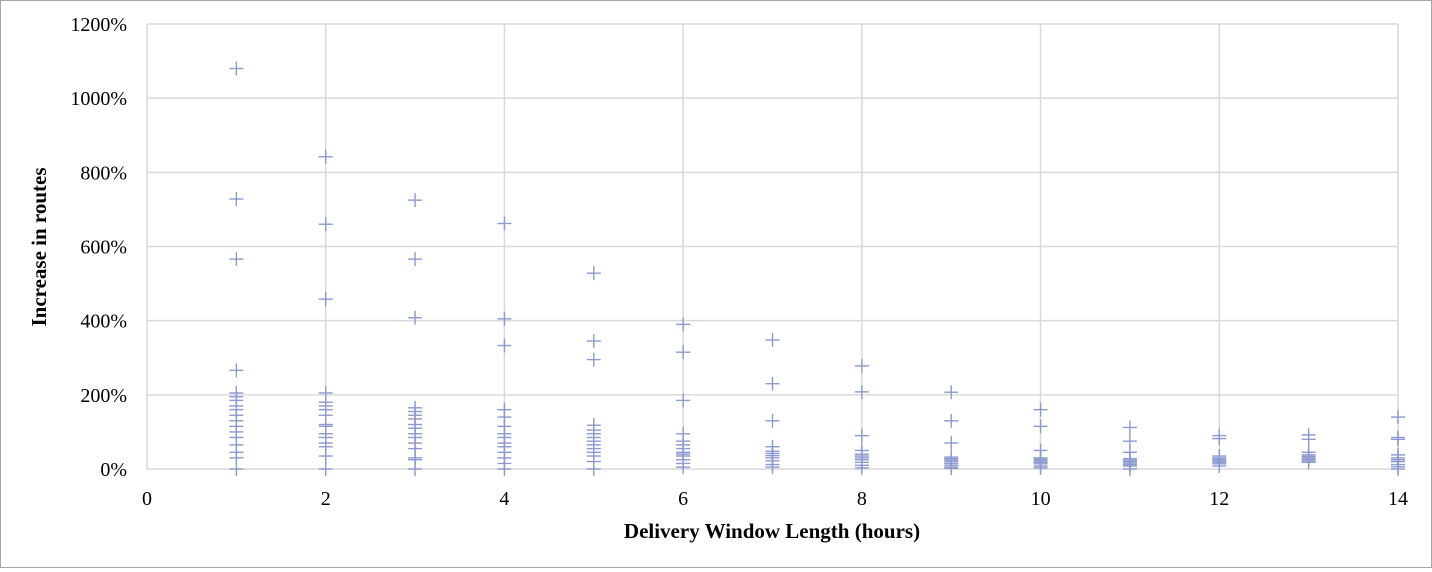 The image size is (1432, 572). What do you see at coordinates (39, 246) in the screenshot?
I see `y-axis-title: Increase in routes` at bounding box center [39, 246].